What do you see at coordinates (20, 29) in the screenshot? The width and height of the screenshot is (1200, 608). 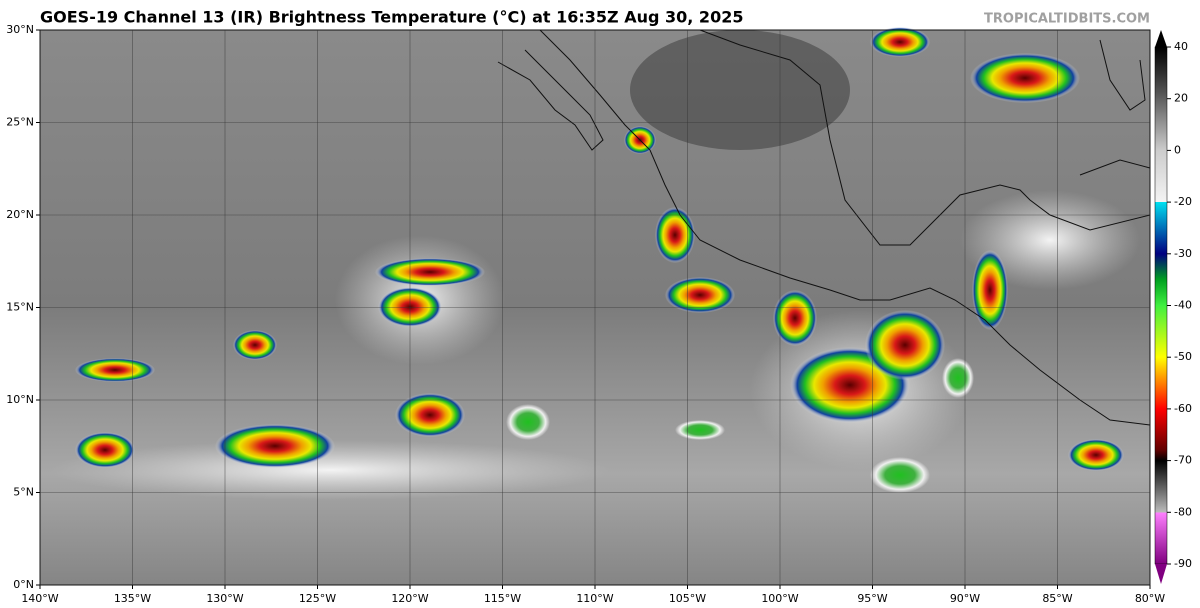 I see `y-tick-label: 30°N` at bounding box center [20, 29].